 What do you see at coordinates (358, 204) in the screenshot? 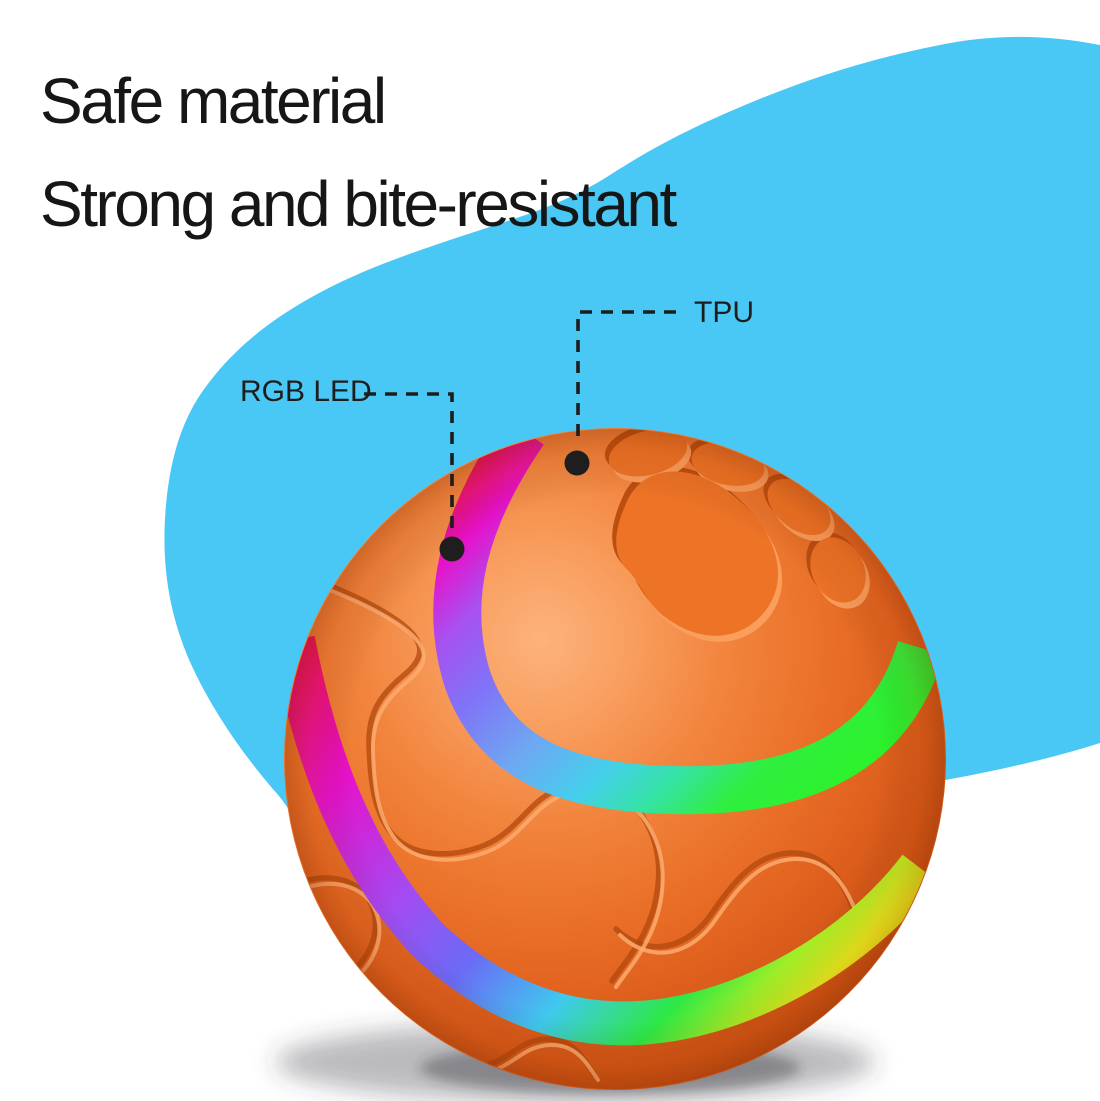
I see `headline-line-2: Strong and bite-resistant` at bounding box center [358, 204].